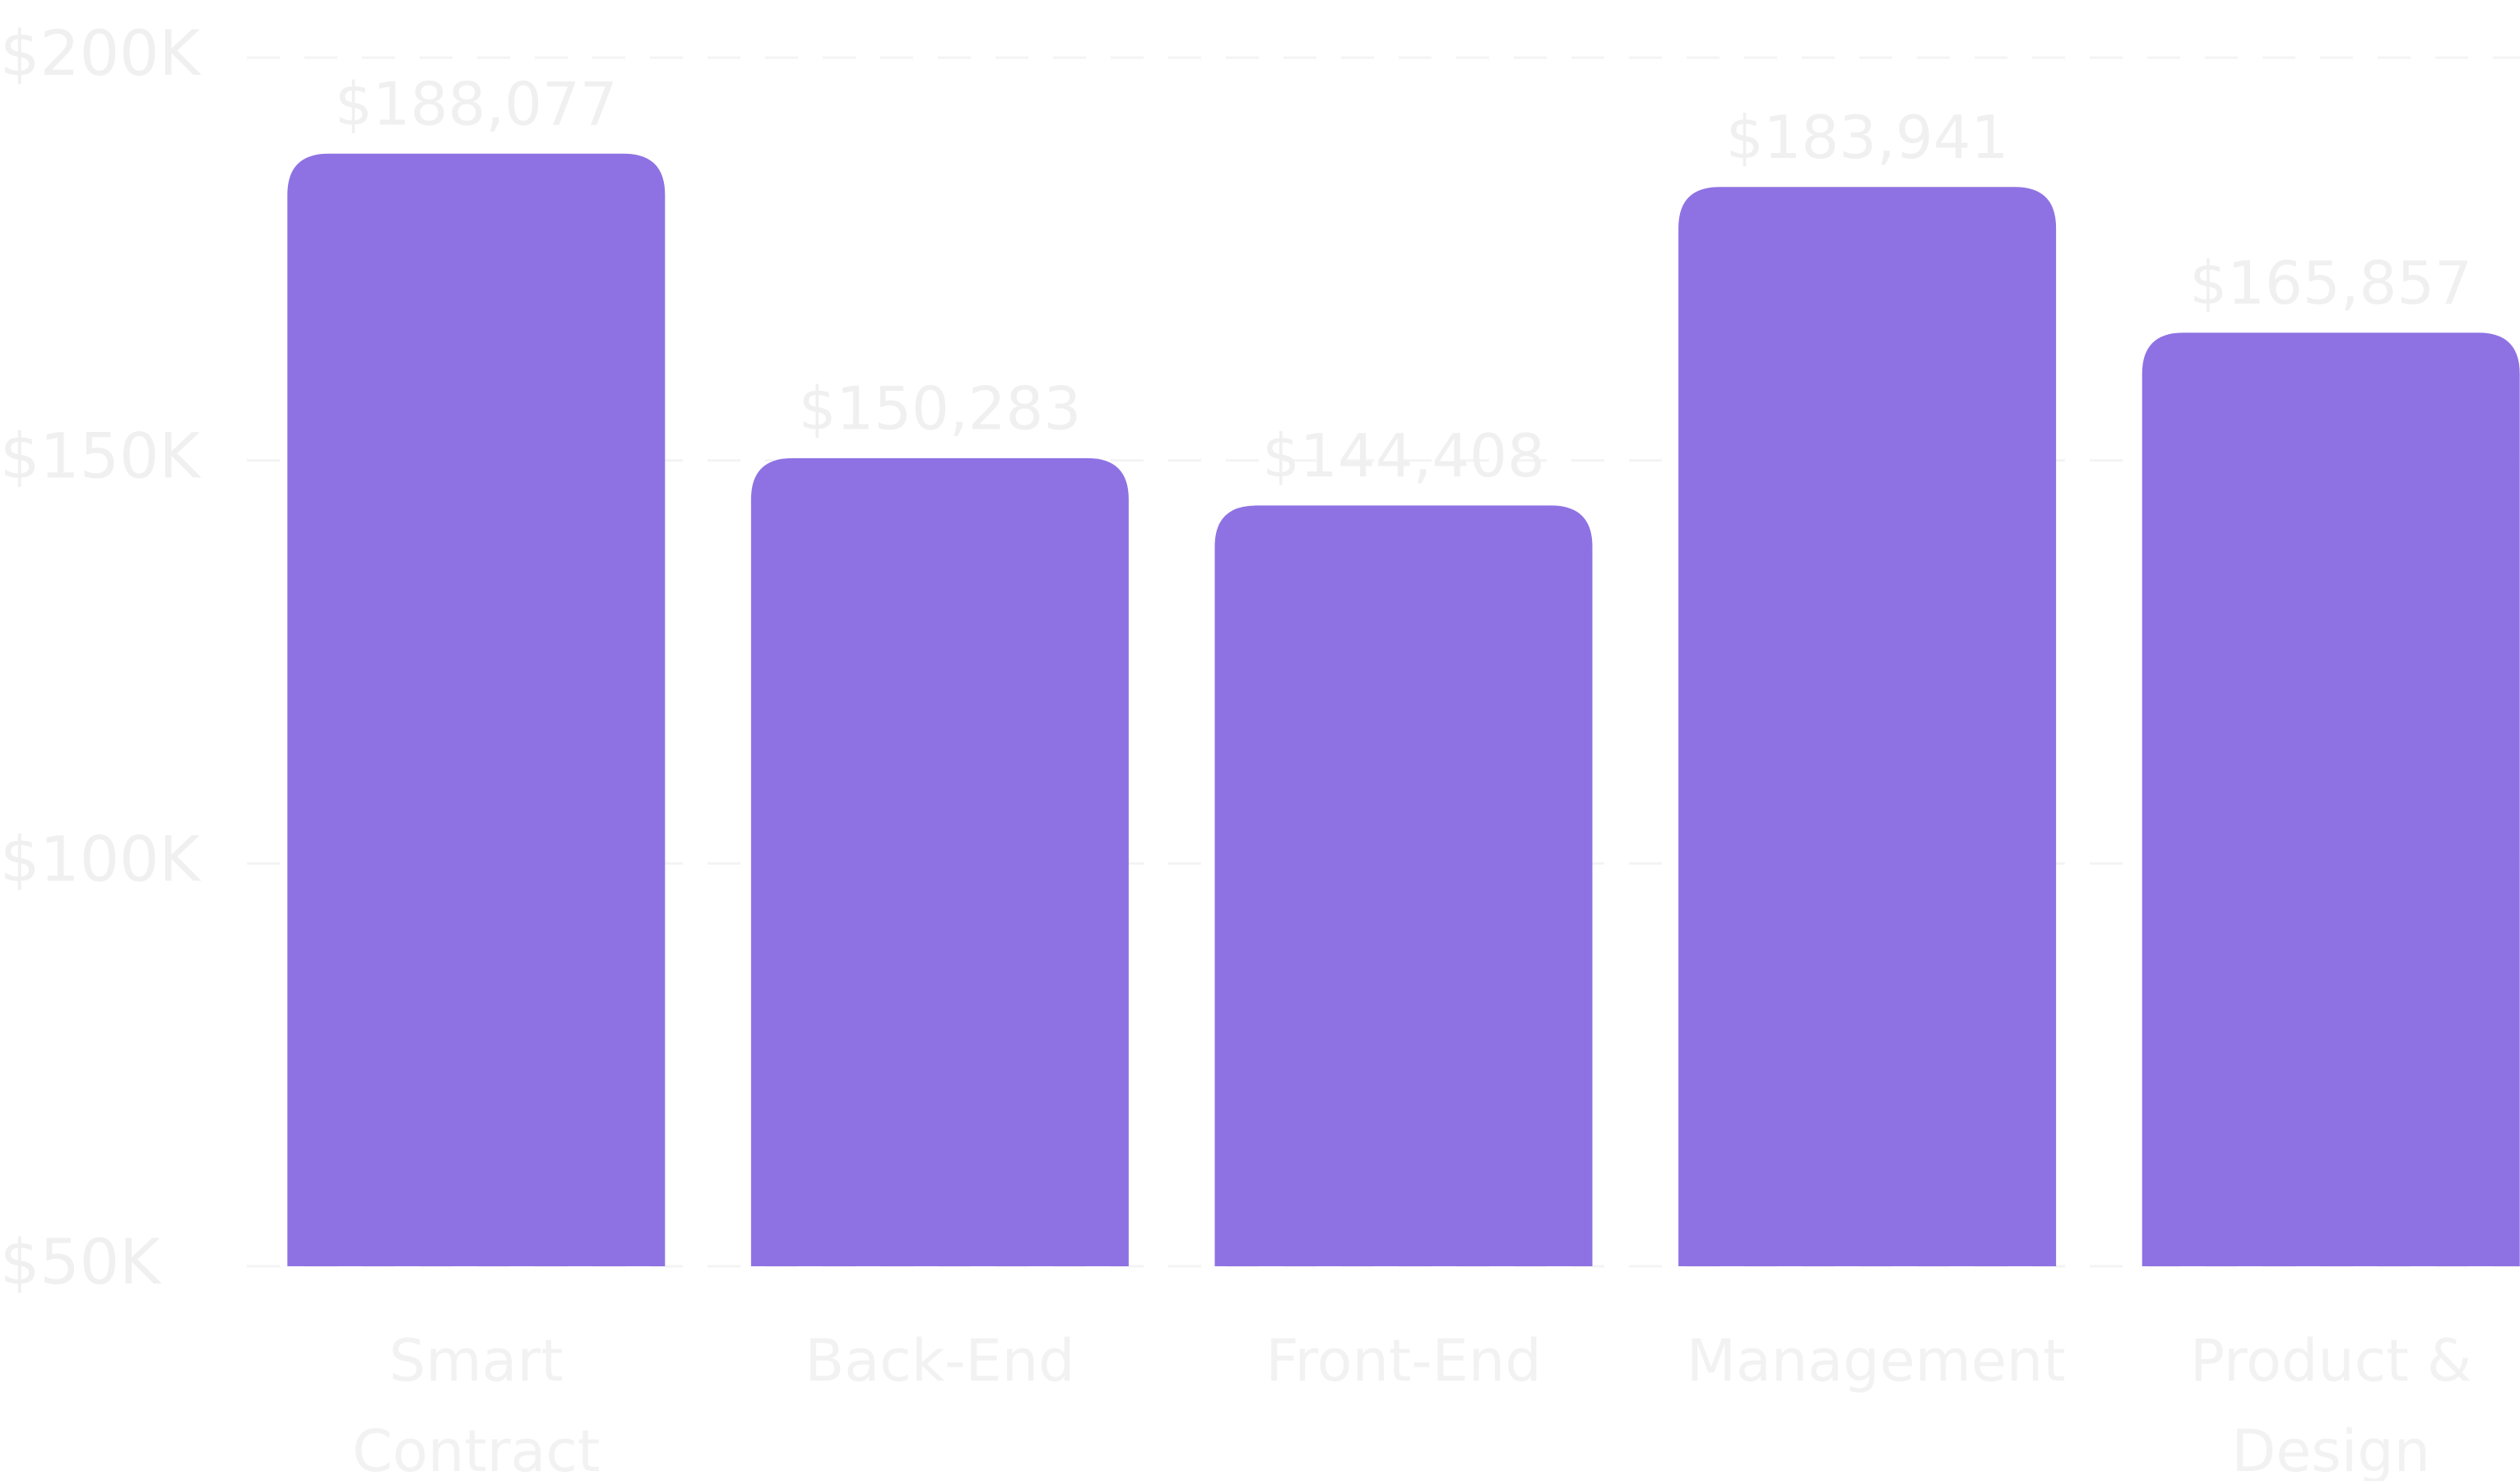  I want to click on y-tick-label: $150K, so click(101, 456).